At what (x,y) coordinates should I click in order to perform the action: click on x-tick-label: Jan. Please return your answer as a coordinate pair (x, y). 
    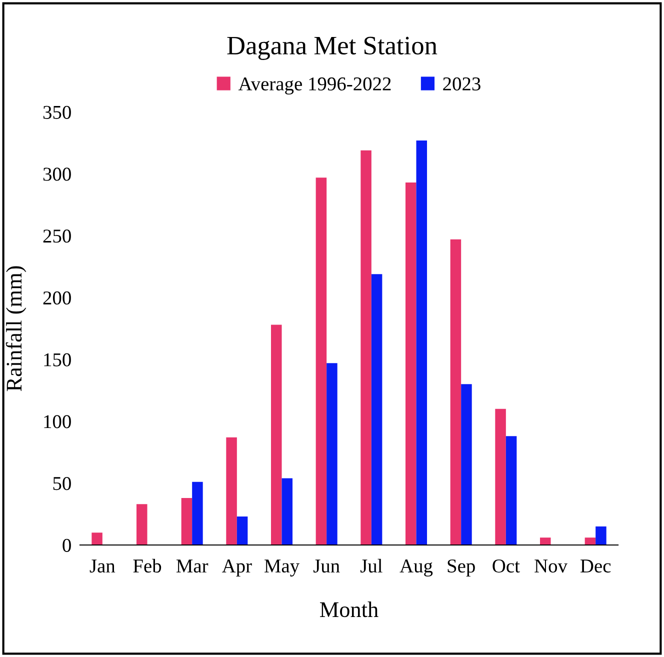
    Looking at the image, I should click on (103, 566).